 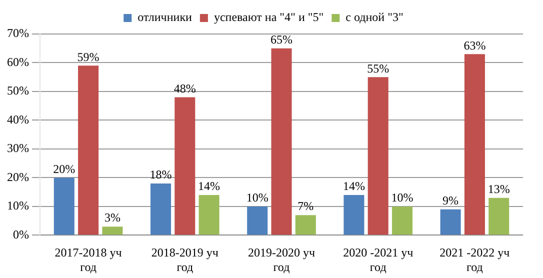 What do you see at coordinates (185, 88) in the screenshot?
I see `data-label: 48%` at bounding box center [185, 88].